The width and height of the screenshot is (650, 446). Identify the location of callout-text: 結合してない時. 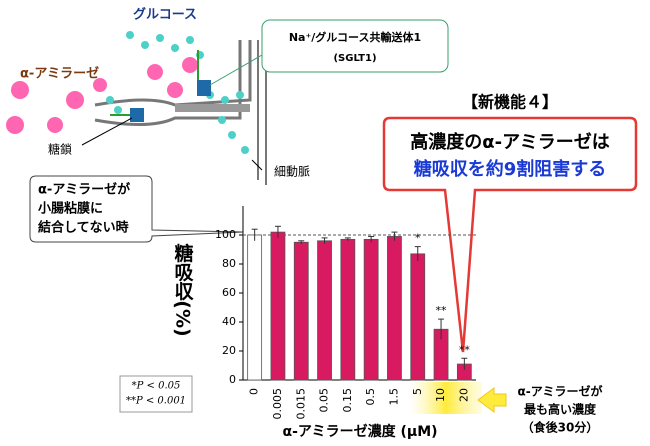
(83, 228).